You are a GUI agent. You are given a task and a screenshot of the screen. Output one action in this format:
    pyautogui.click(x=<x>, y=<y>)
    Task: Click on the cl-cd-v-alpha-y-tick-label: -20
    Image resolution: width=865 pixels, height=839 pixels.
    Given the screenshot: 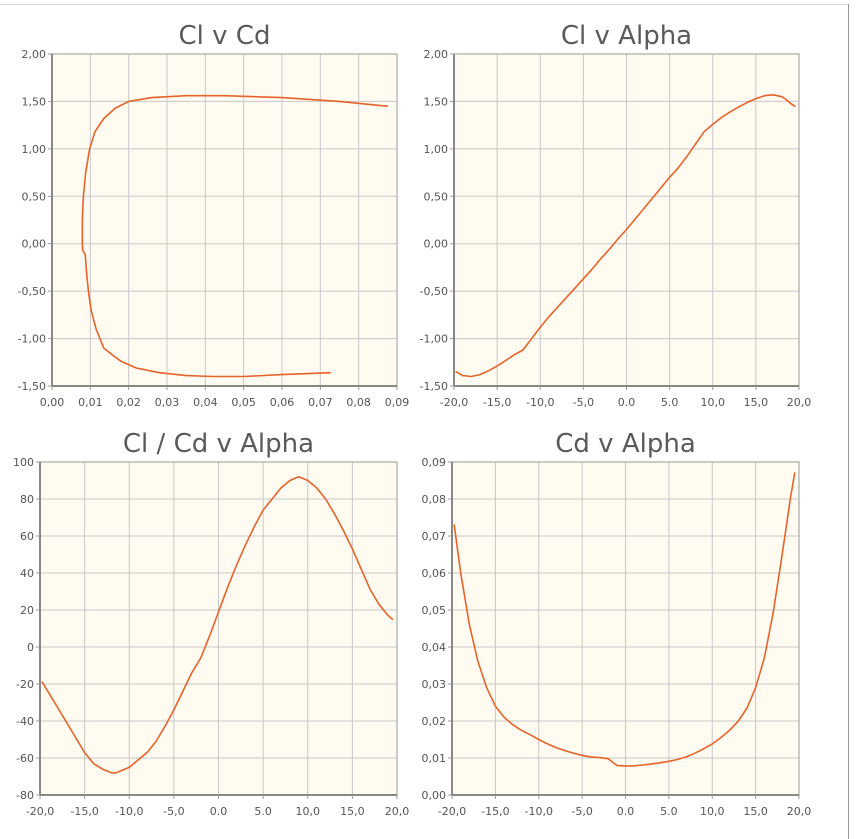 What is the action you would take?
    pyautogui.click(x=25, y=684)
    